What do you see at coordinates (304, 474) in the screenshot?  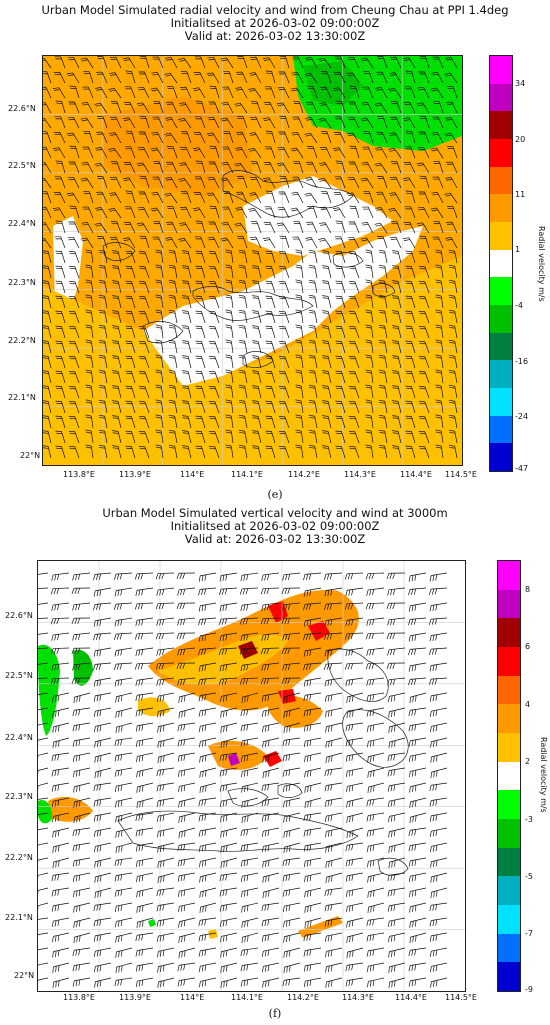 I see `panel-e-xtick: 114.2°E` at bounding box center [304, 474].